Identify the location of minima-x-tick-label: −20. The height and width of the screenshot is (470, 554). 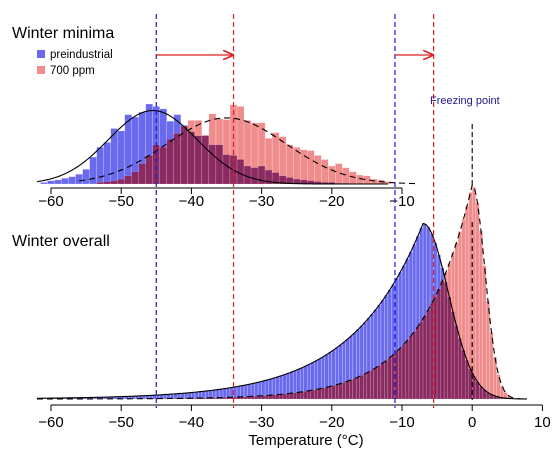
(331, 201).